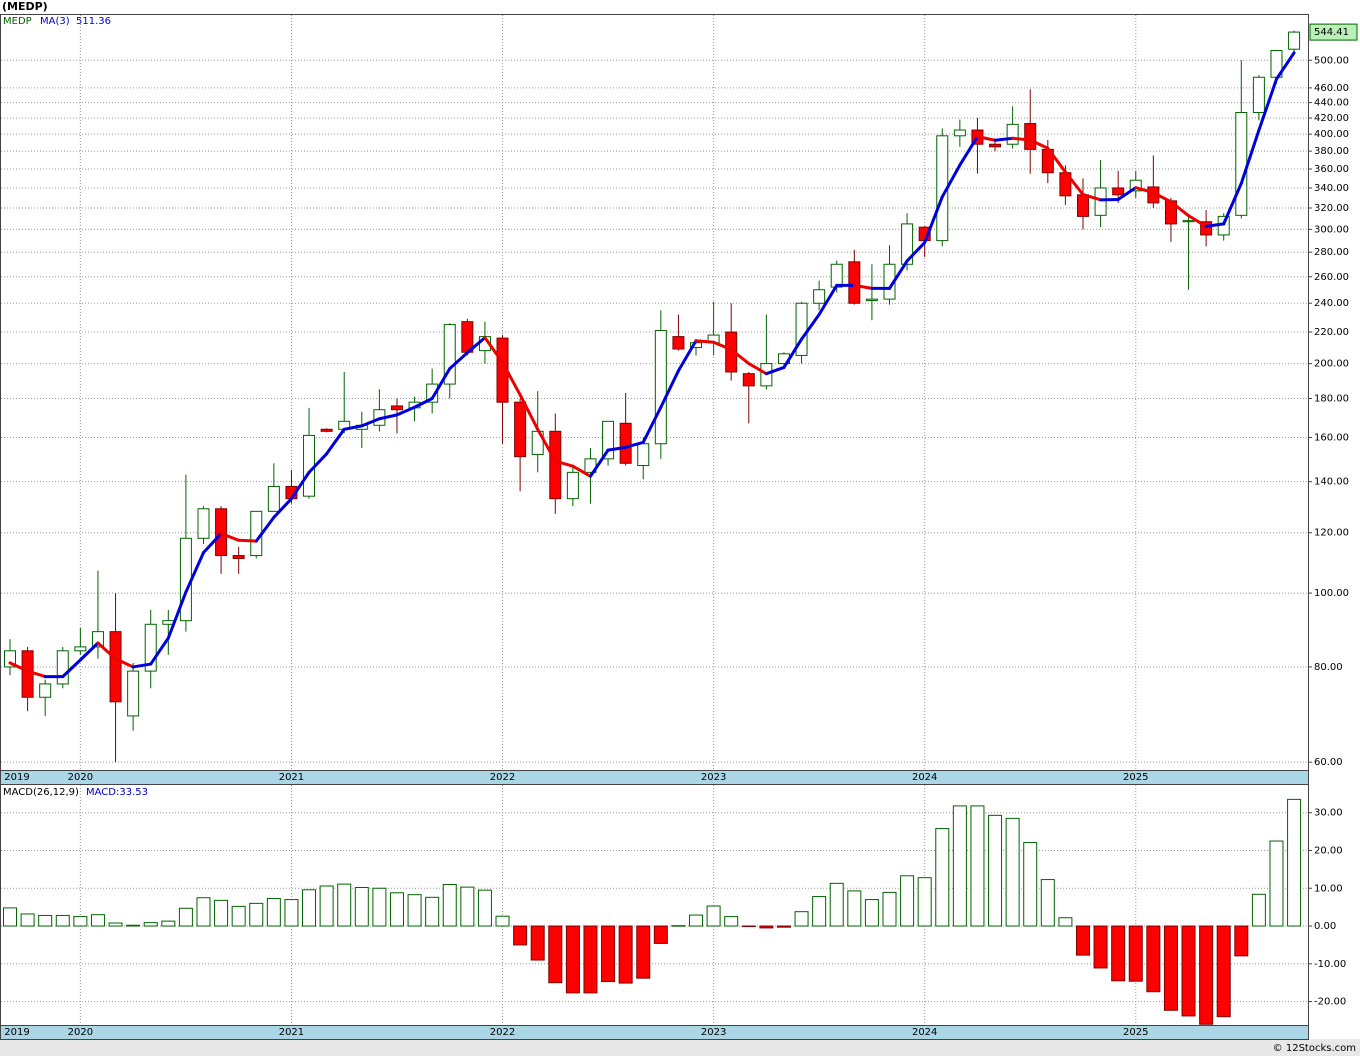 This screenshot has height=1056, width=1360. Describe the element at coordinates (1331, 229) in the screenshot. I see `y-tick-label: 300.00` at that location.